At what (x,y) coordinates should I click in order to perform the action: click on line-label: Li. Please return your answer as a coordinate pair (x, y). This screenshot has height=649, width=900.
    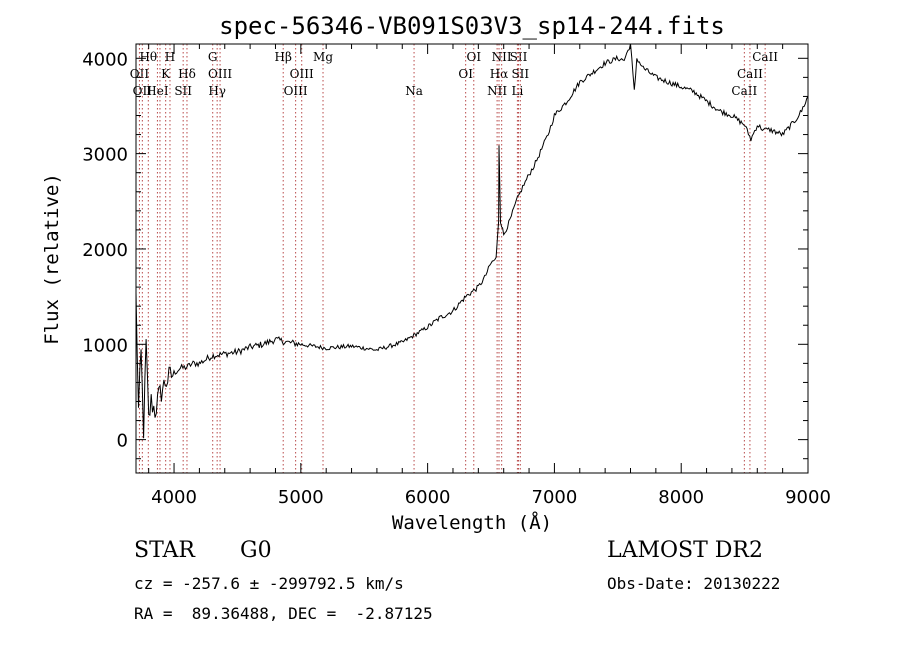
    Looking at the image, I should click on (517, 91).